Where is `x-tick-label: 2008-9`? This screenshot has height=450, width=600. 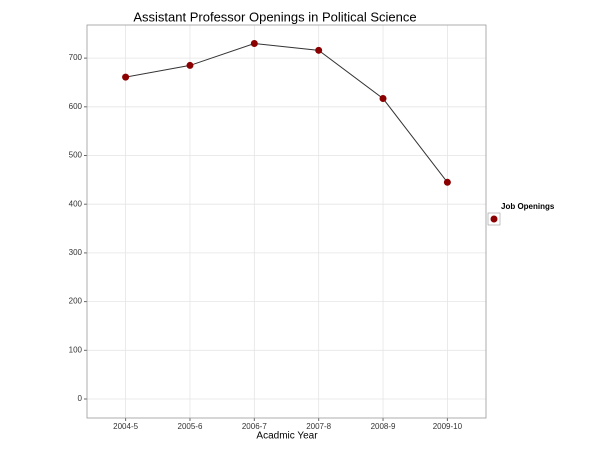 x-tick-label: 2008-9 is located at coordinates (383, 426).